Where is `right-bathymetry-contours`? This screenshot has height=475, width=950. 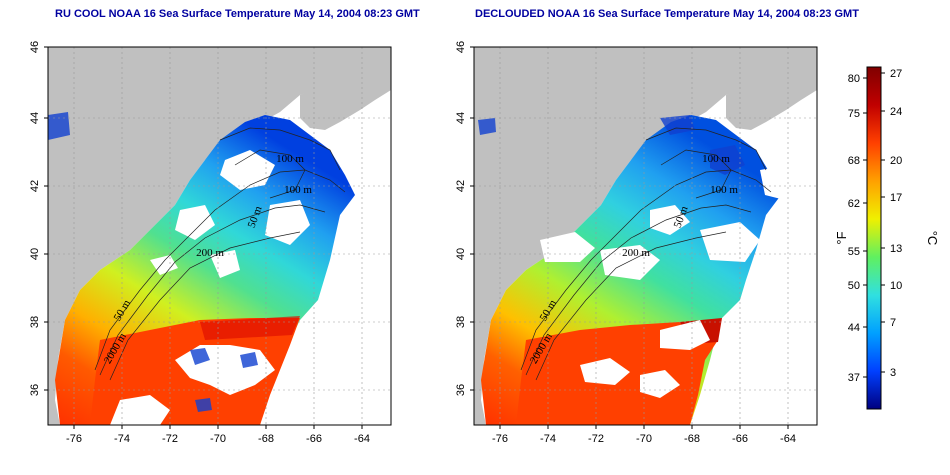 right-bathymetry-contours is located at coordinates (646, 254).